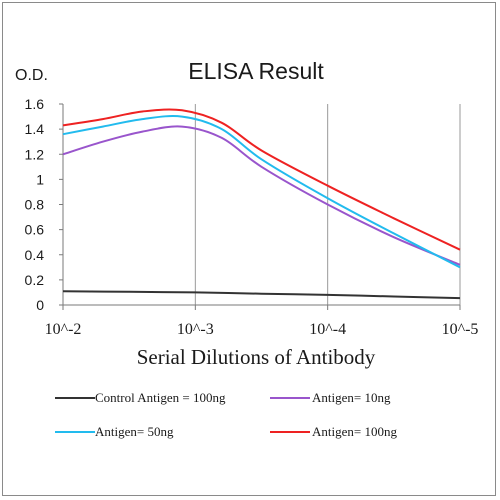 This screenshot has height=500, width=500. I want to click on x-tick-label: 10^-2, so click(63, 329).